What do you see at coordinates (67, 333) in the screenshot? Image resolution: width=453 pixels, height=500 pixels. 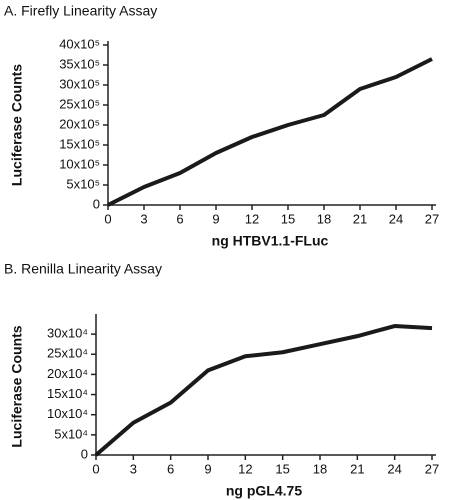 I see `y-tick-label: 30x10⁴` at bounding box center [67, 333].